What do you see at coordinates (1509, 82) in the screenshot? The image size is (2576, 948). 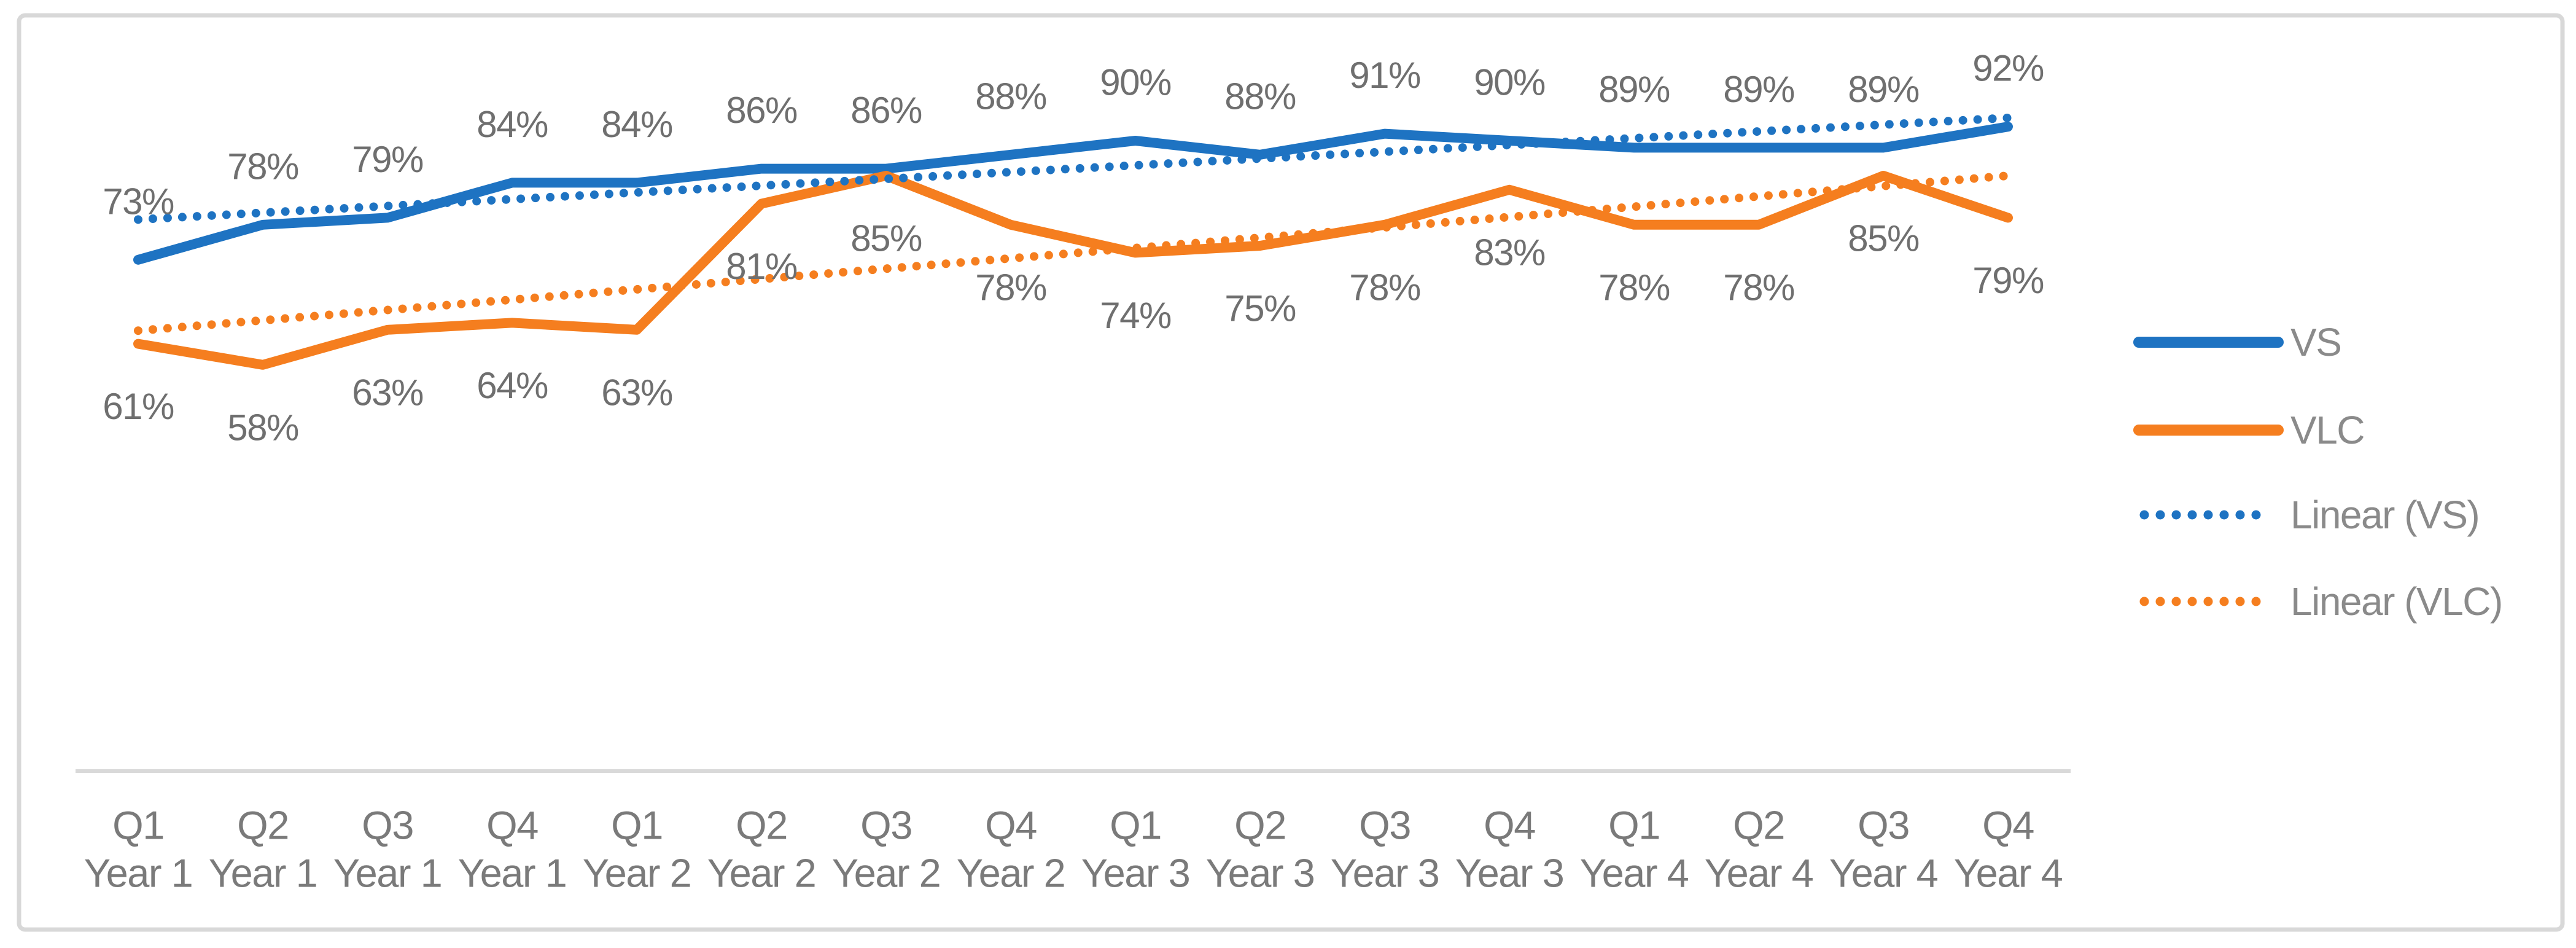 I see `data-label-vs-11: 90%` at bounding box center [1509, 82].